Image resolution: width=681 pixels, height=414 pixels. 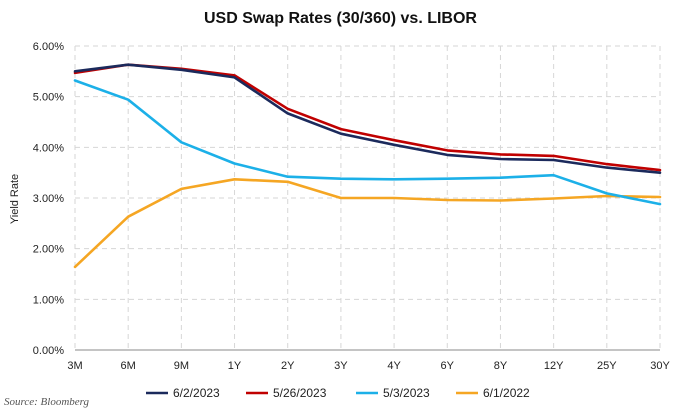 What do you see at coordinates (48, 250) in the screenshot?
I see `y-tick-label: 2.00%` at bounding box center [48, 250].